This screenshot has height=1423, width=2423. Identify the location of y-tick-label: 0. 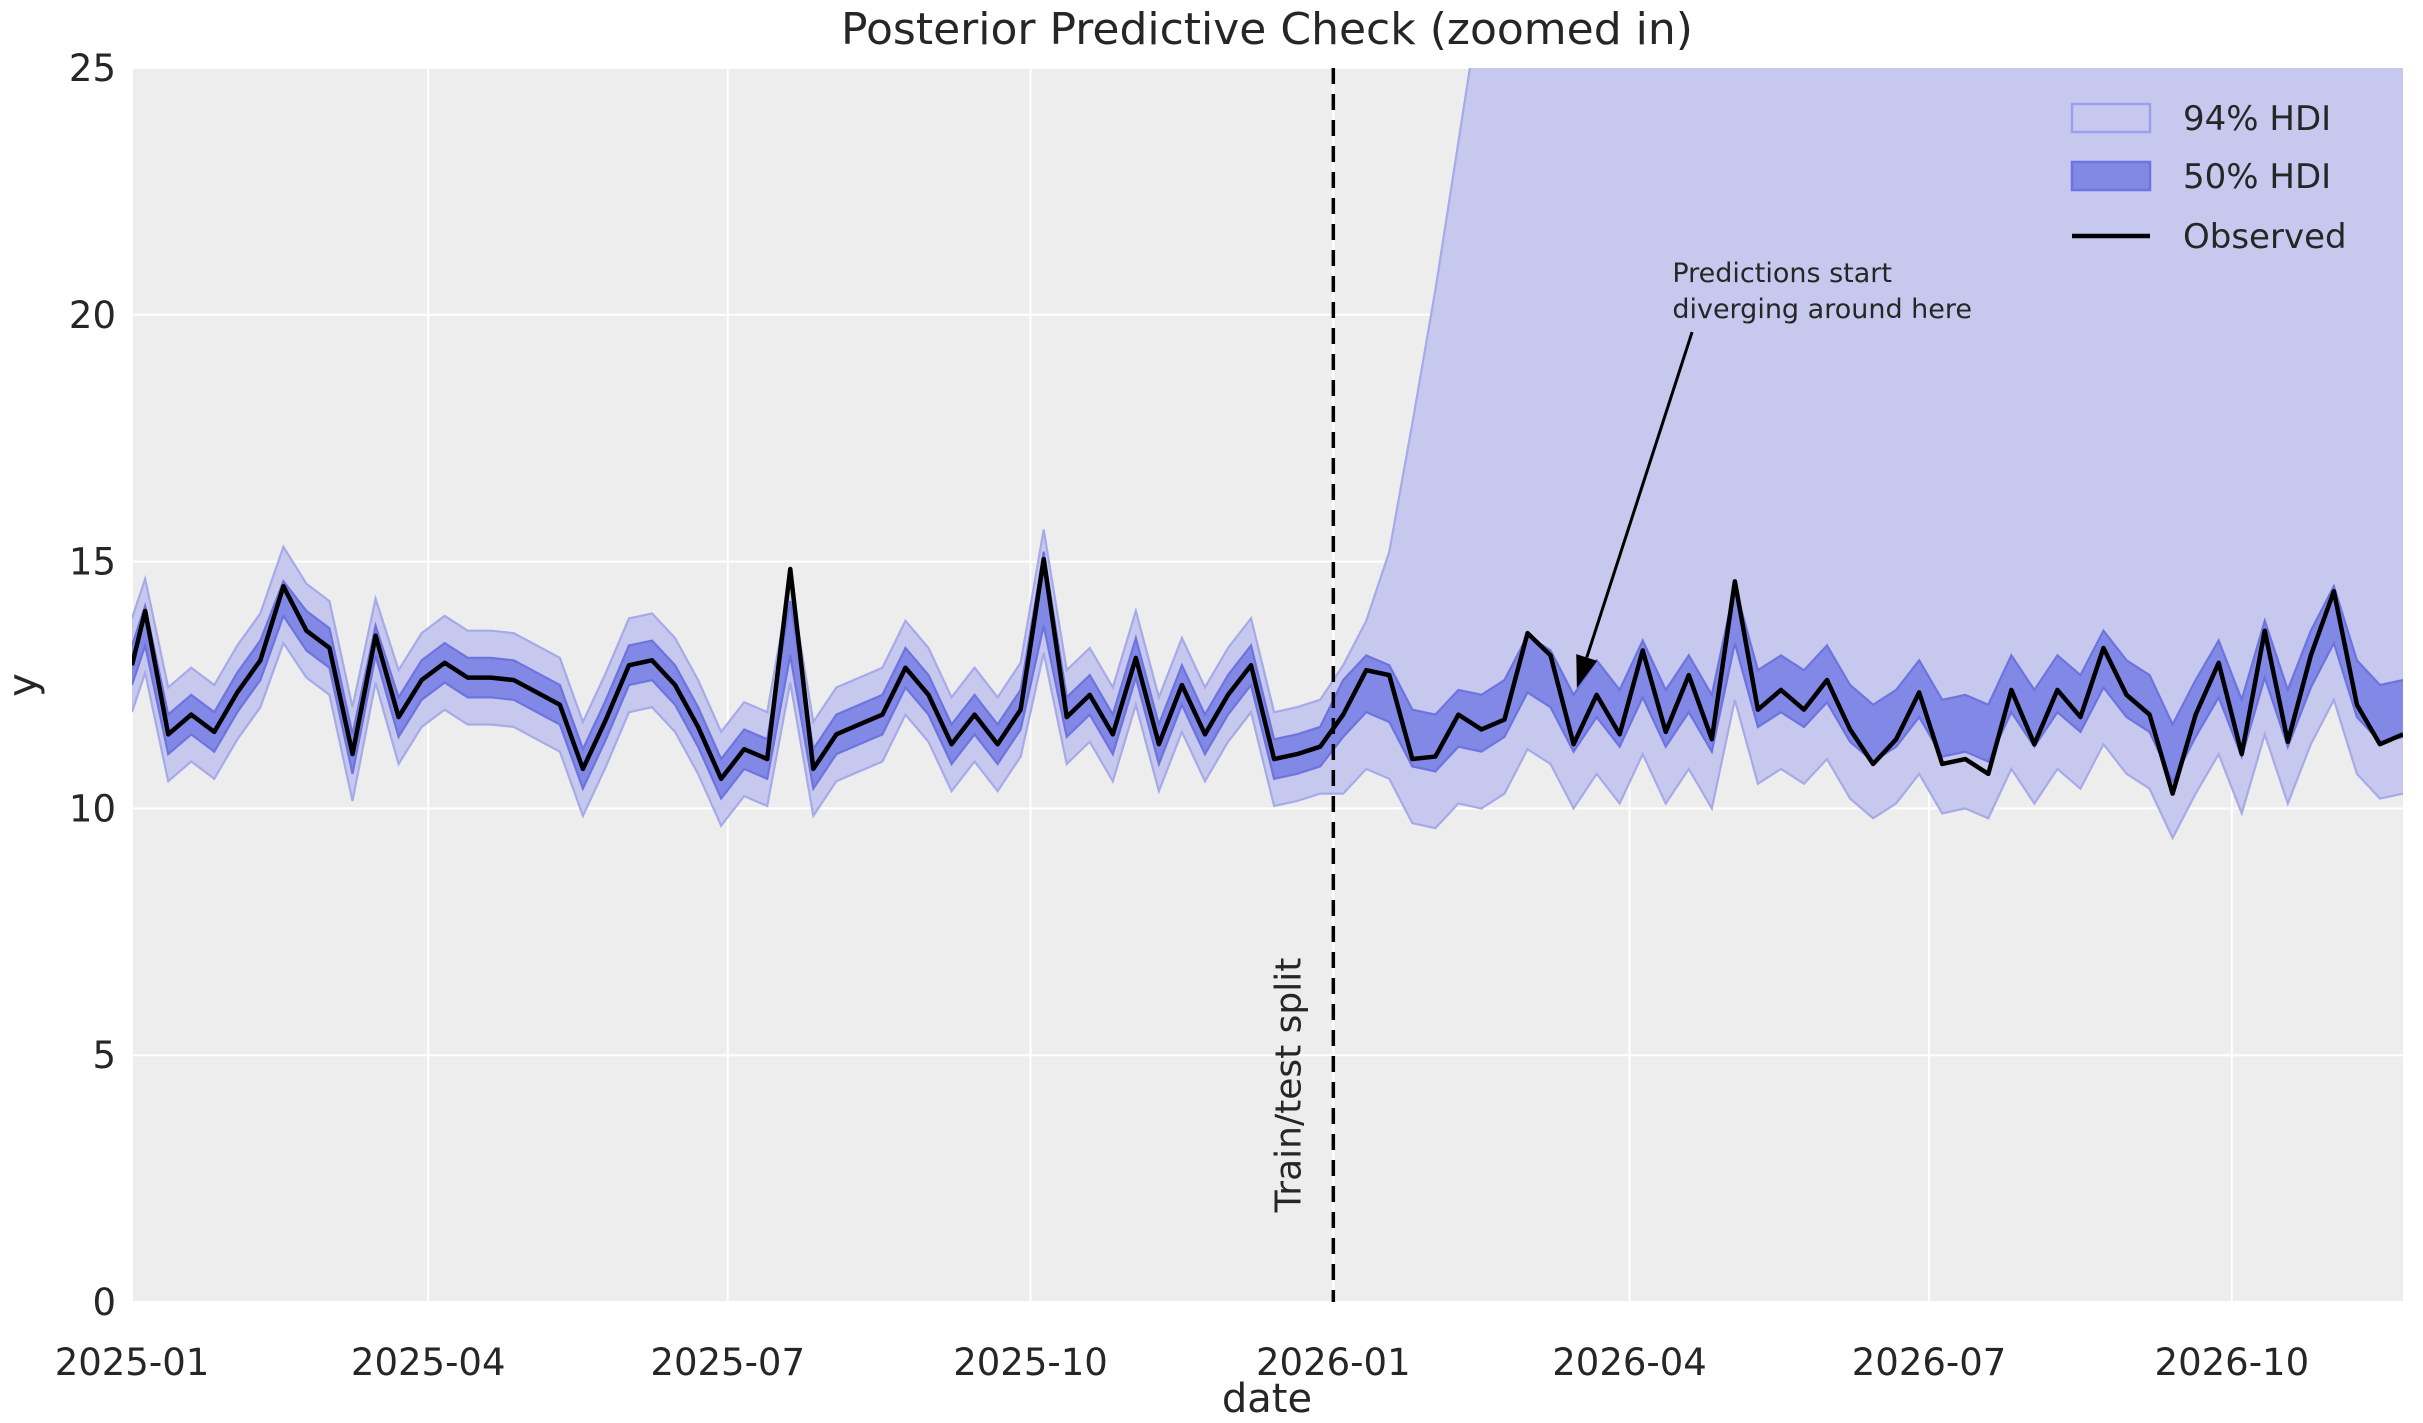
(104, 1302).